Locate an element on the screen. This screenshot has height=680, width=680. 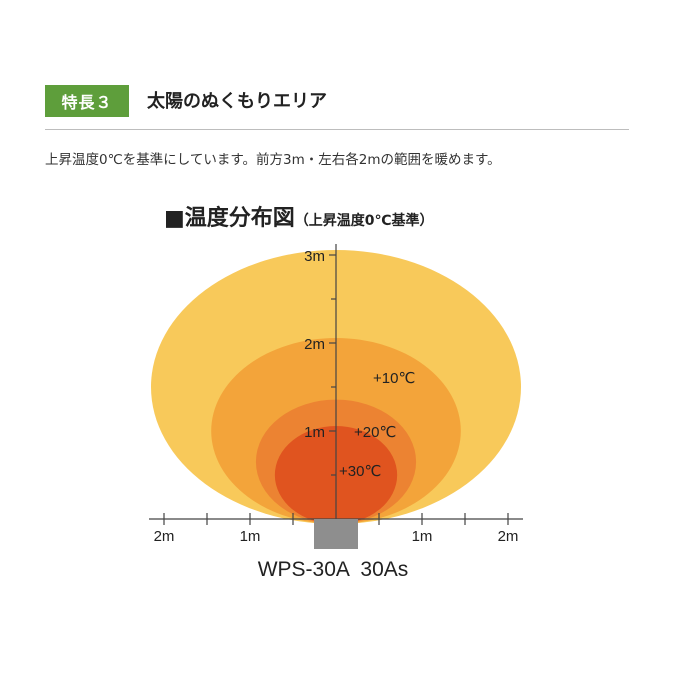
model-label: WPS-30A 30As is located at coordinates (333, 569).